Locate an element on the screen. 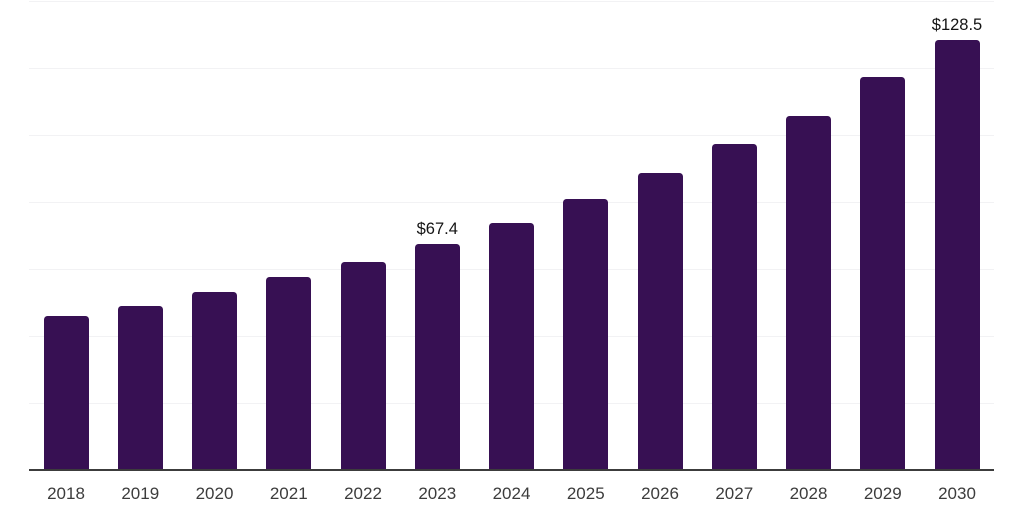 The image size is (1024, 512). data-label-2030: $128.5 is located at coordinates (957, 24).